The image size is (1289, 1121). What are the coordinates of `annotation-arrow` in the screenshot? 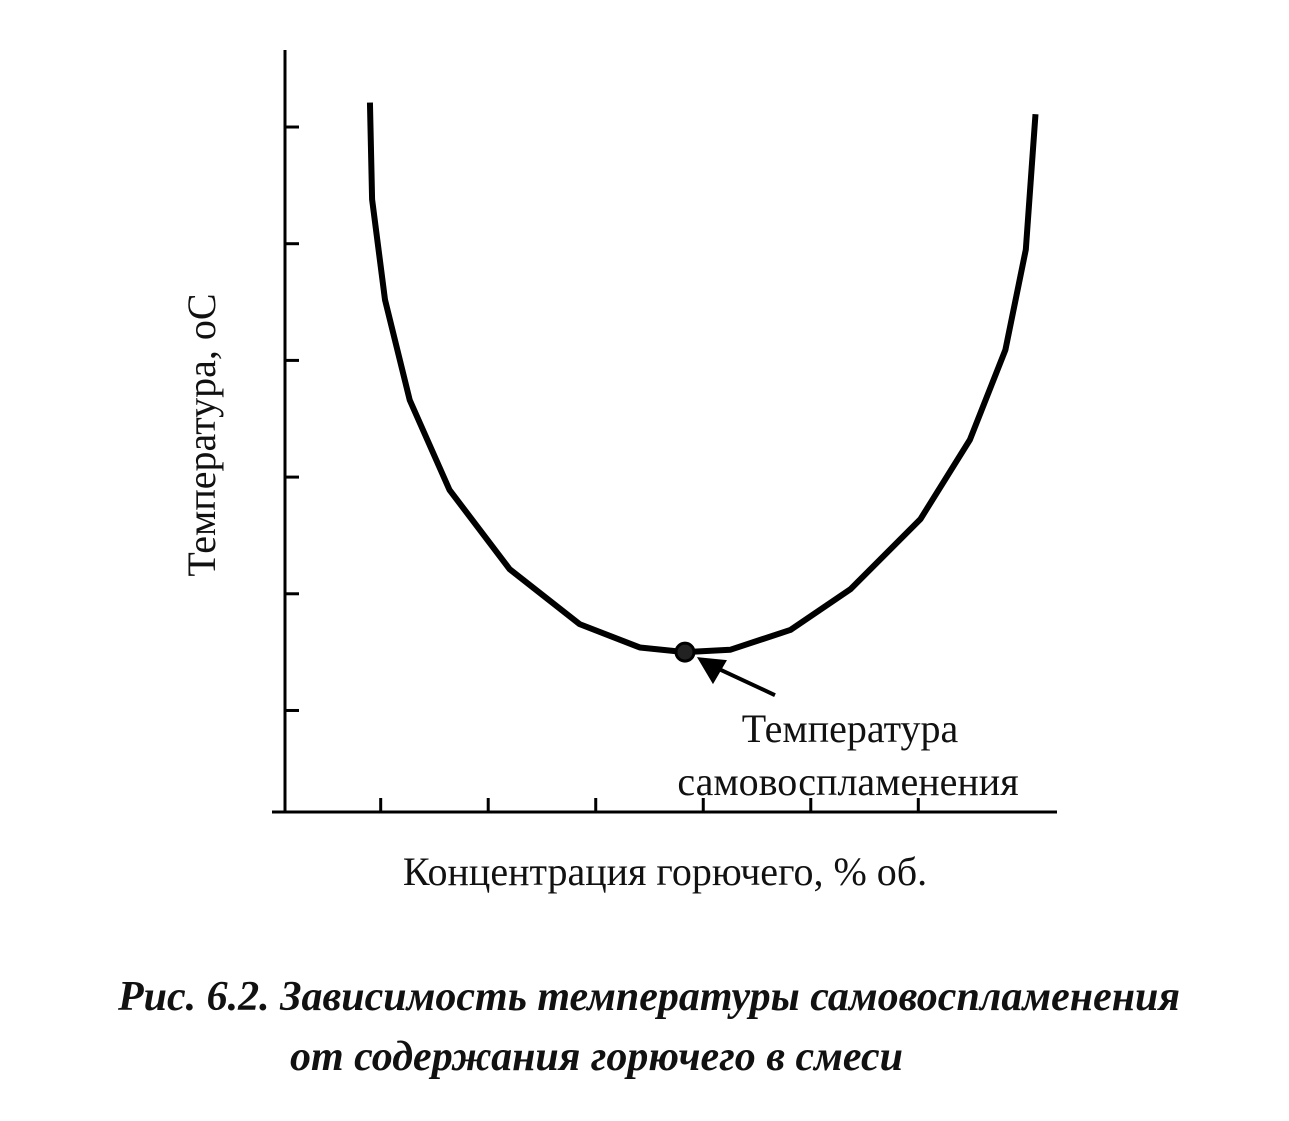 It's located at (745, 681).